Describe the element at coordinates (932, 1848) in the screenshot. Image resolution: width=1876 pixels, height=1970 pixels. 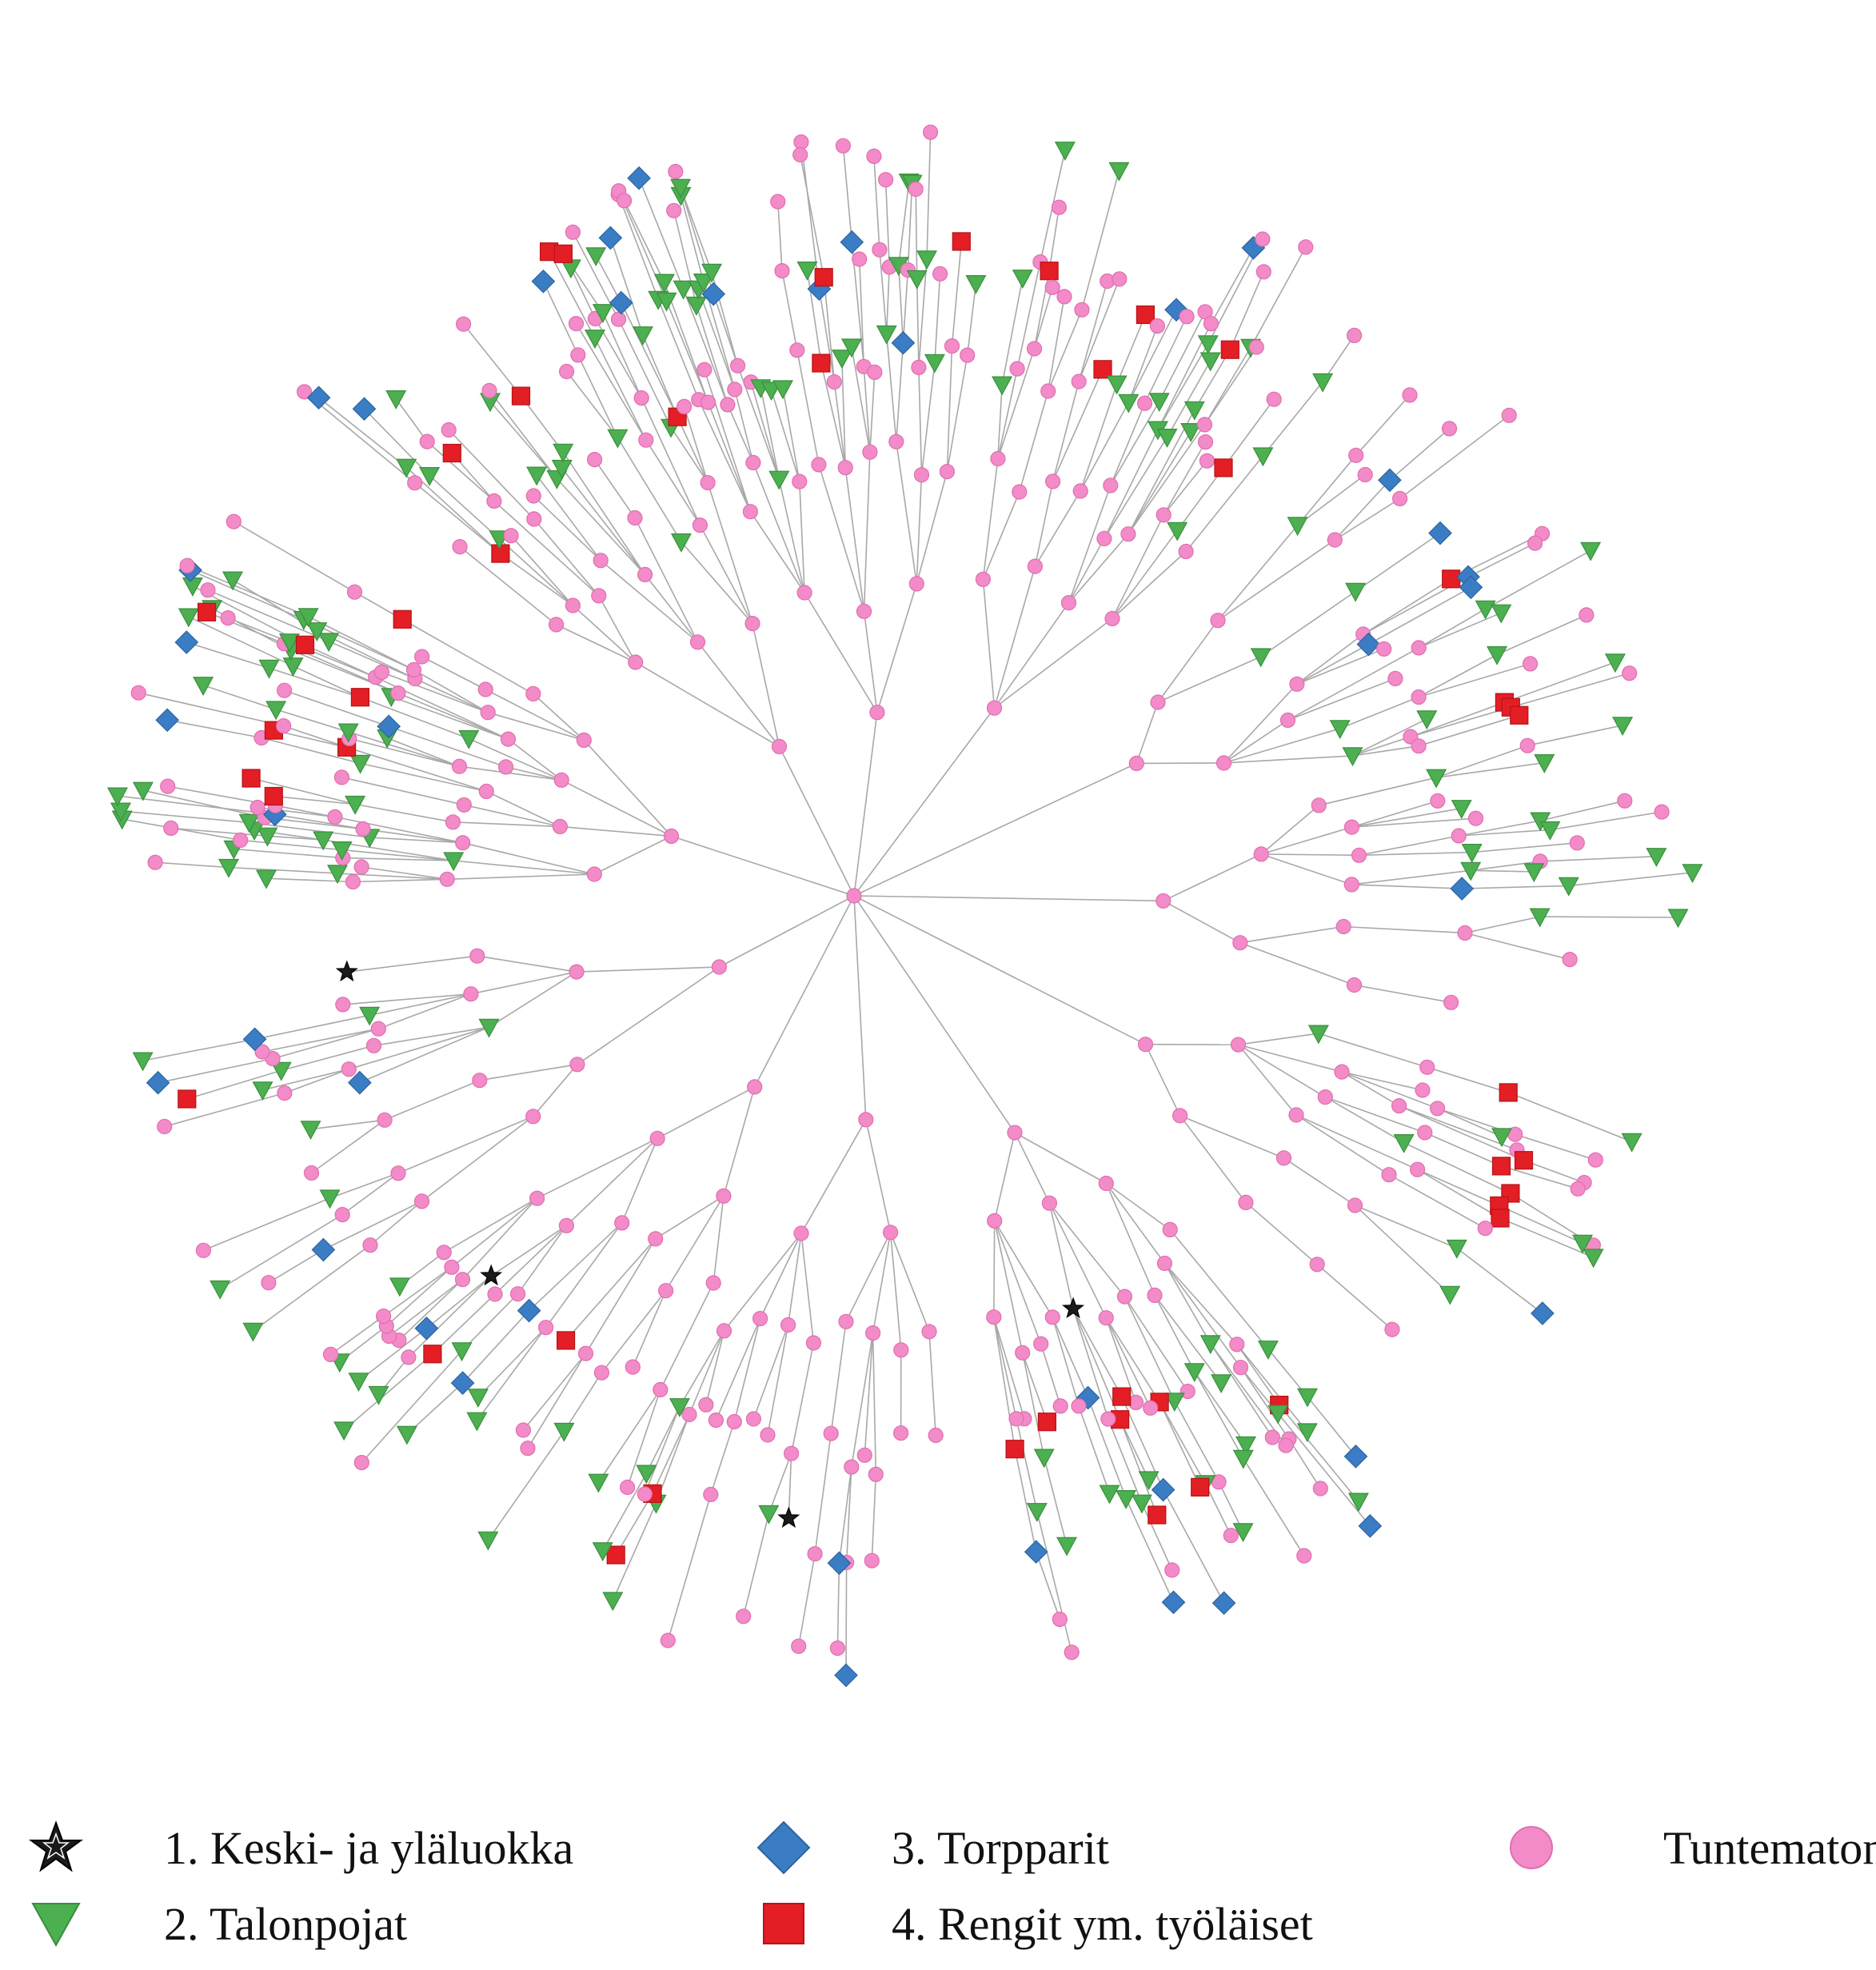
I see `legend-item-torpparit: 3. Torpparit` at that location.